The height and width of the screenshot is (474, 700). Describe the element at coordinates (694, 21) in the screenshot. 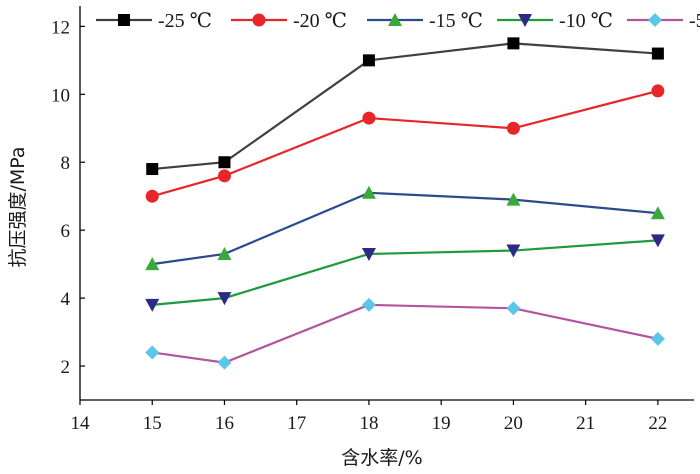

I see `legend-label: -5 ℃` at that location.